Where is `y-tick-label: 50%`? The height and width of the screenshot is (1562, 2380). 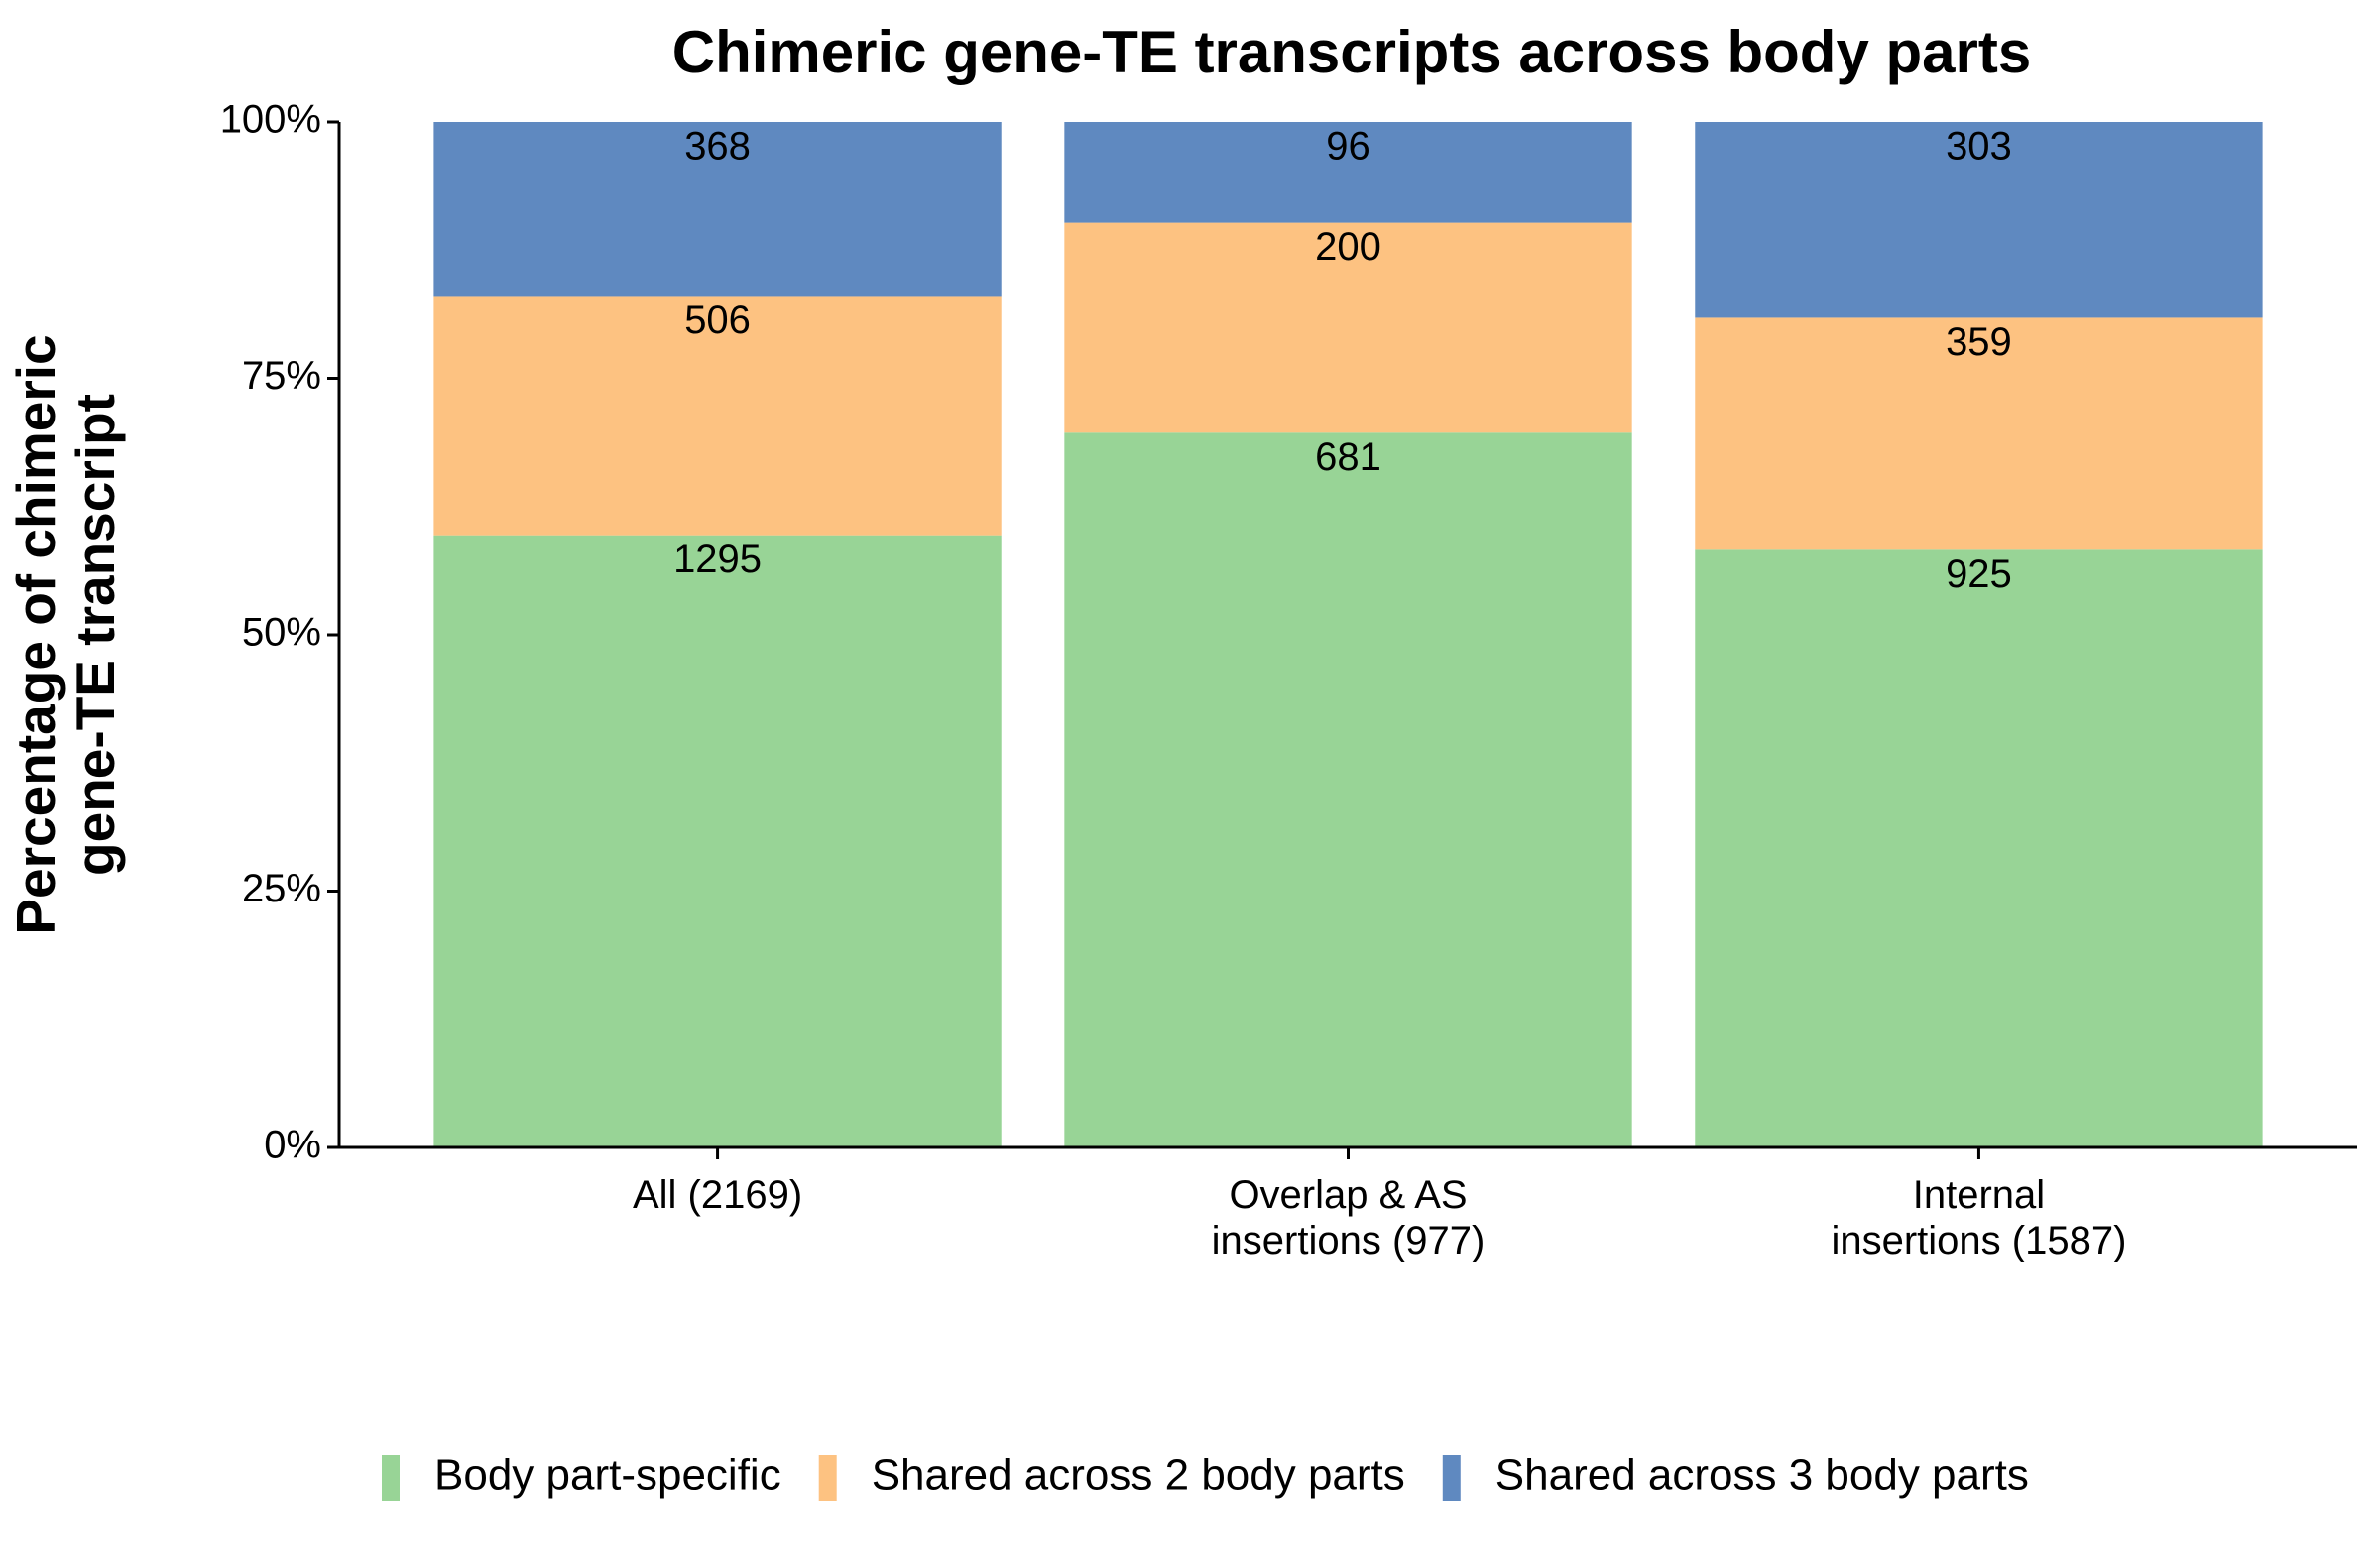
y-tick-label: 50% is located at coordinates (281, 633).